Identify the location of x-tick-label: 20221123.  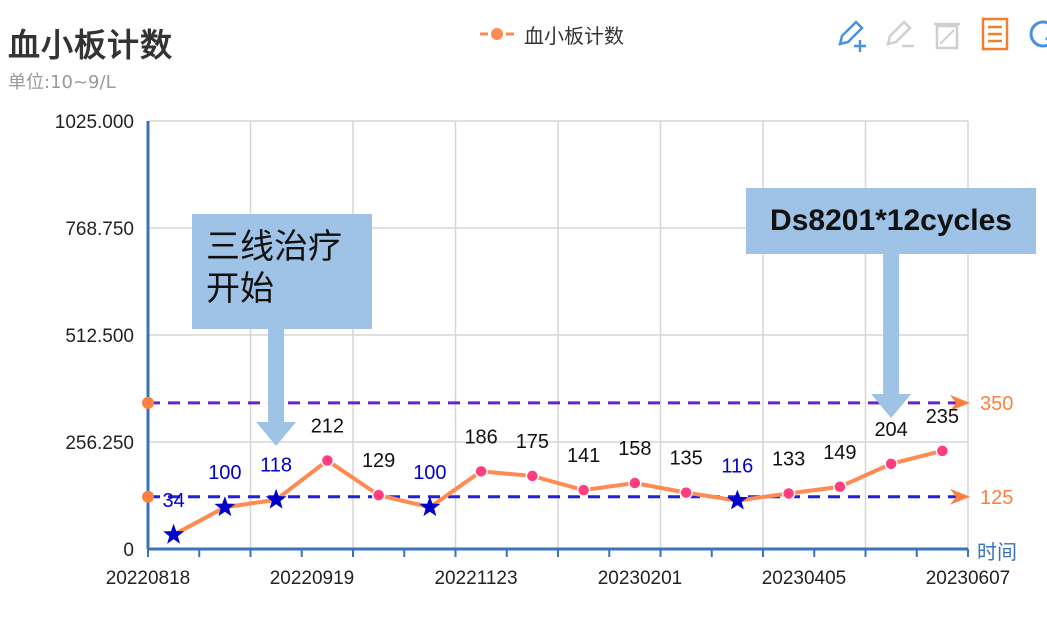
(475, 578).